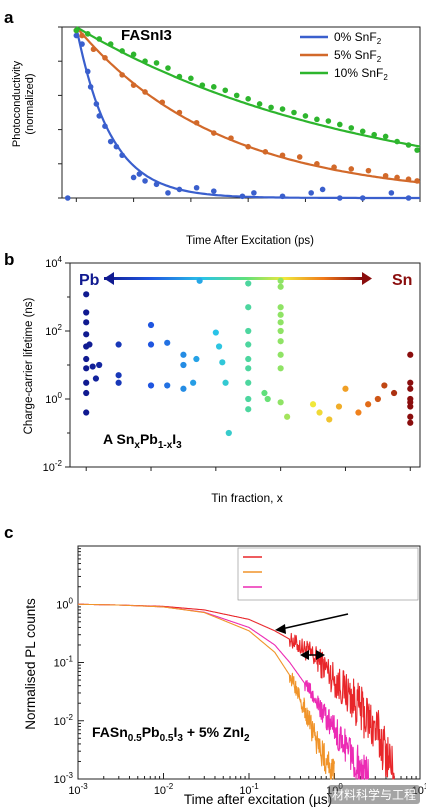  What do you see at coordinates (247, 89) in the screenshot?
I see `series-2-group` at bounding box center [247, 89].